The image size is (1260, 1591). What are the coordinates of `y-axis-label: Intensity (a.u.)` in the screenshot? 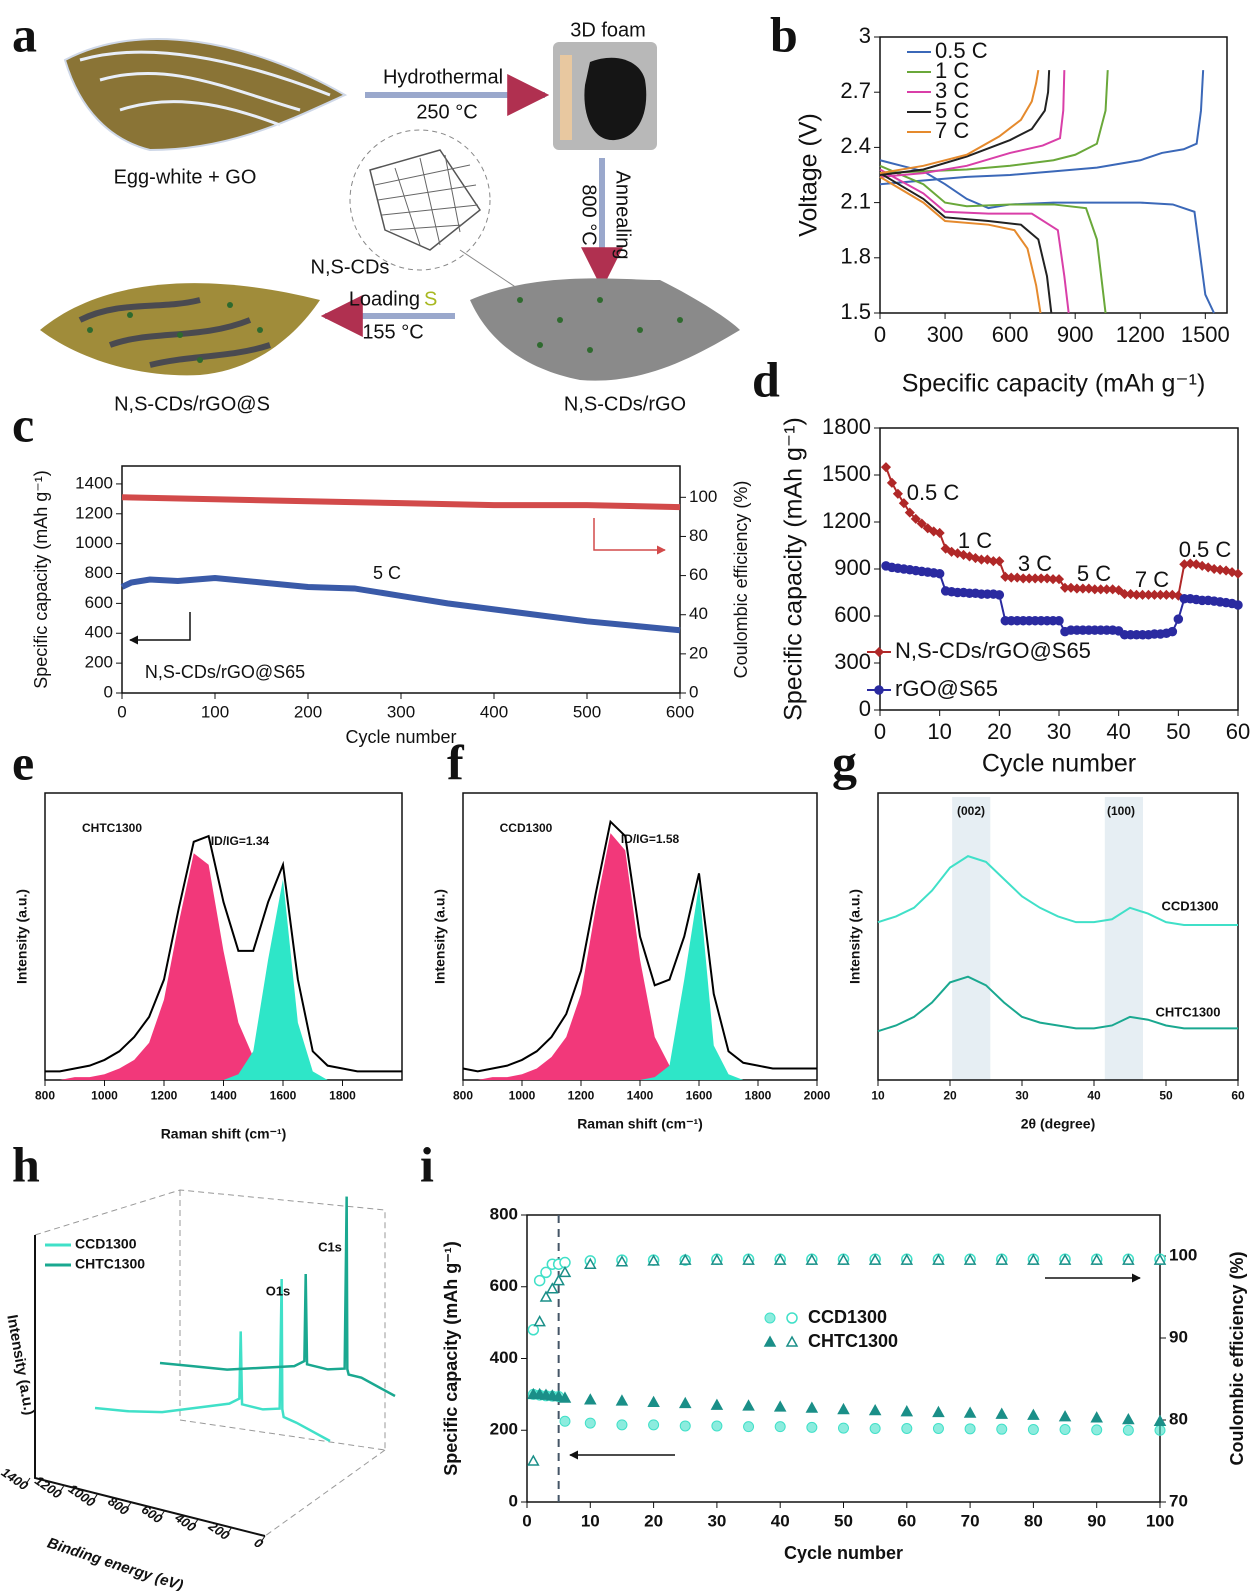 It's located at (440, 936).